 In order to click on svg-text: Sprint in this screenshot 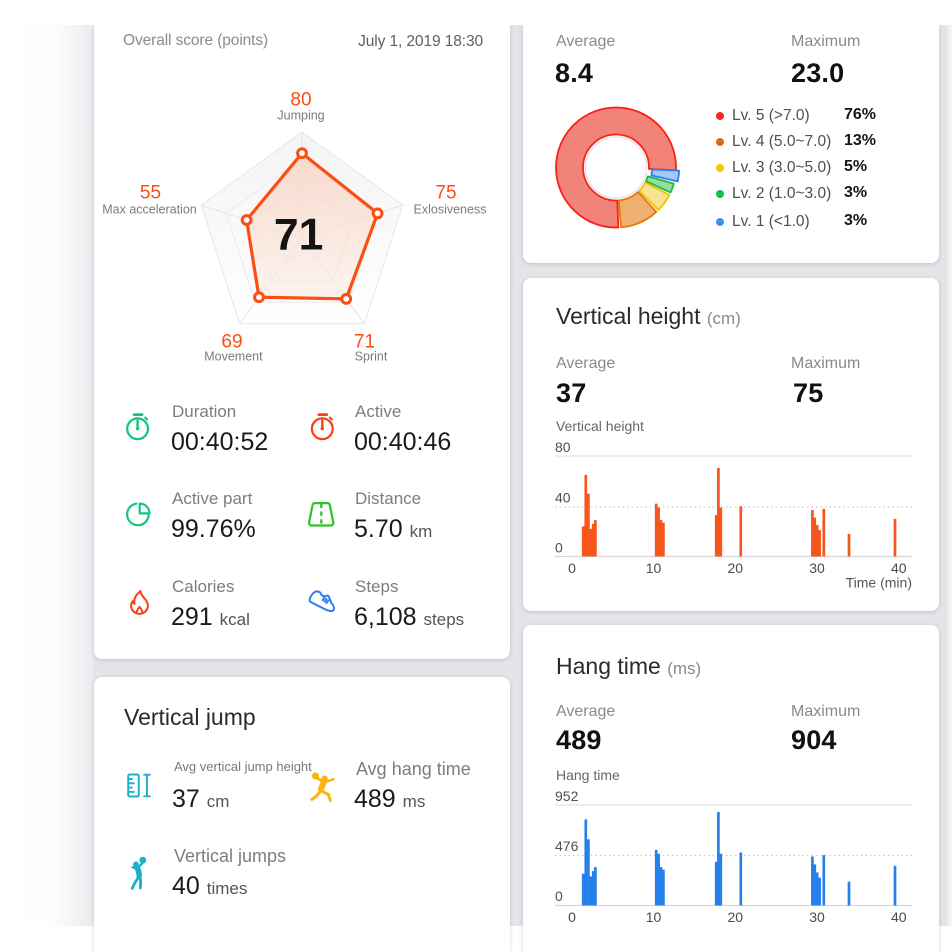, I will do `click(371, 357)`.